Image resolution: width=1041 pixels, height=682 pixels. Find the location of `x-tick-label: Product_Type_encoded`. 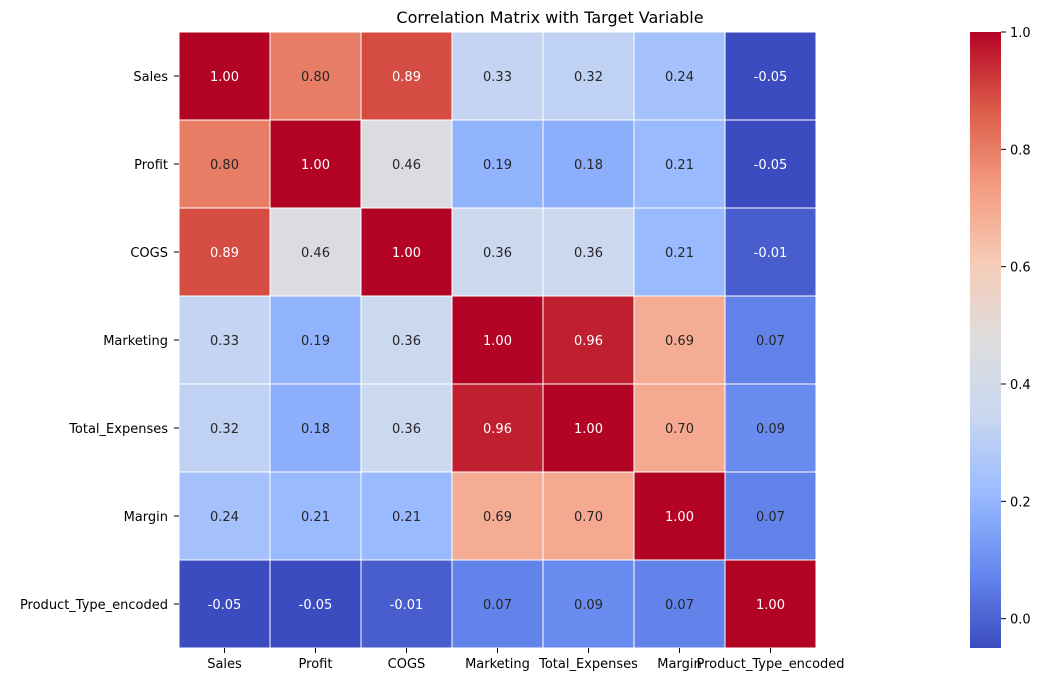

x-tick-label: Product_Type_encoded is located at coordinates (770, 664).